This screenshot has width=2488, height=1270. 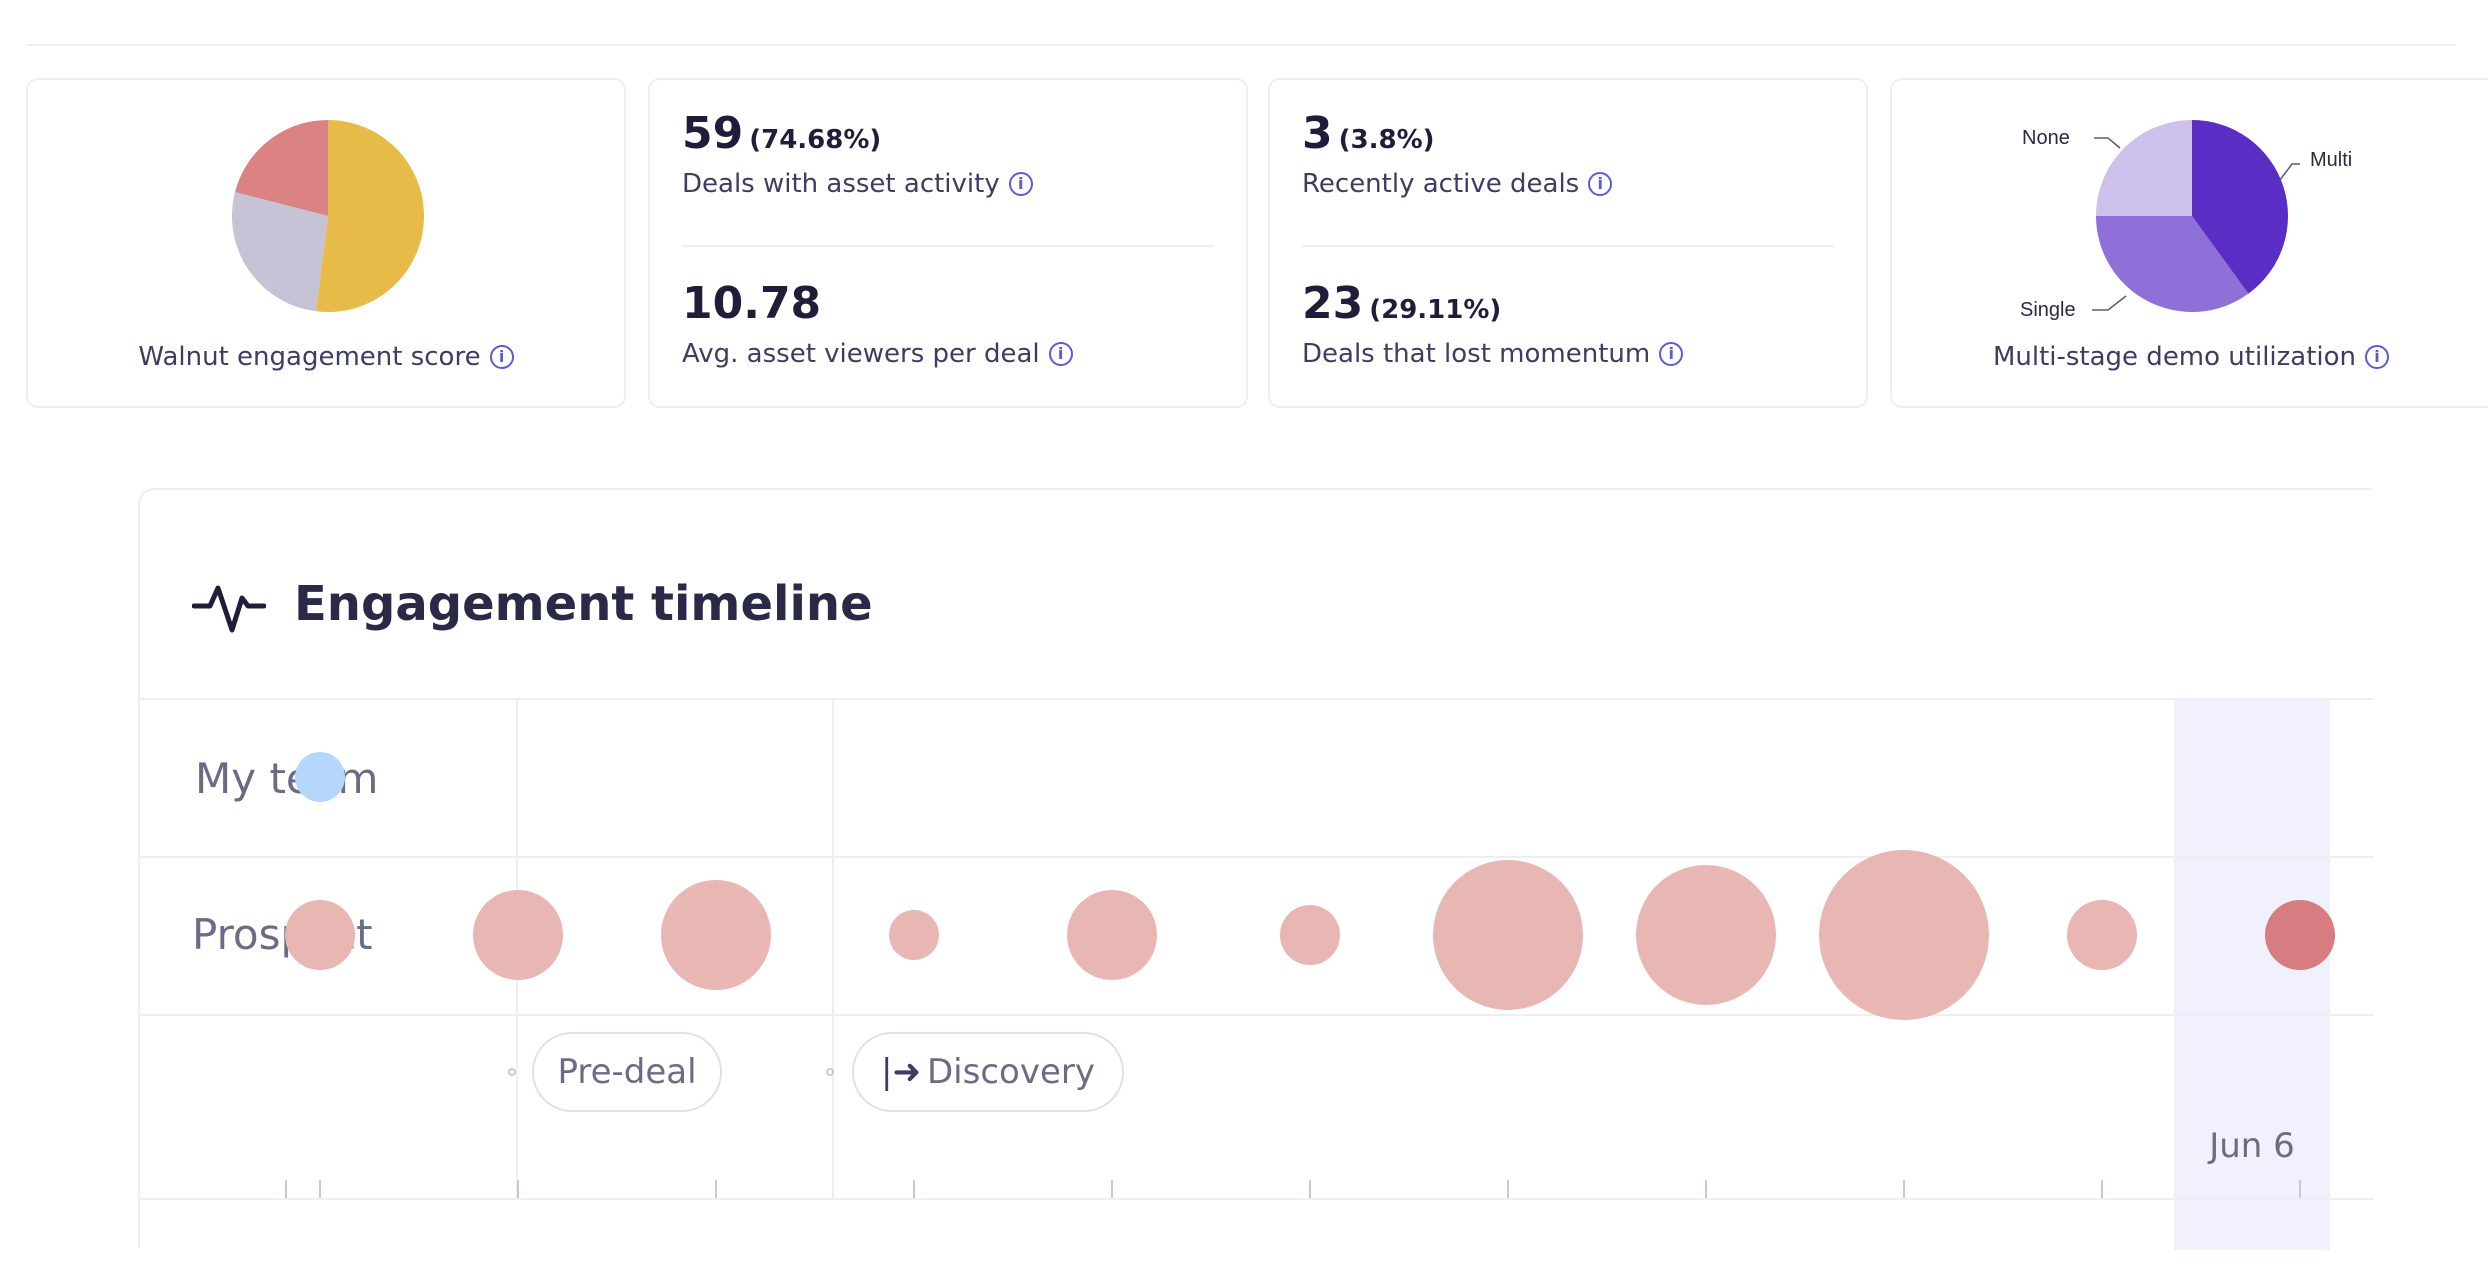 What do you see at coordinates (2174, 357) in the screenshot?
I see `demo-utilization-text: Multi-stage demo utilization` at bounding box center [2174, 357].